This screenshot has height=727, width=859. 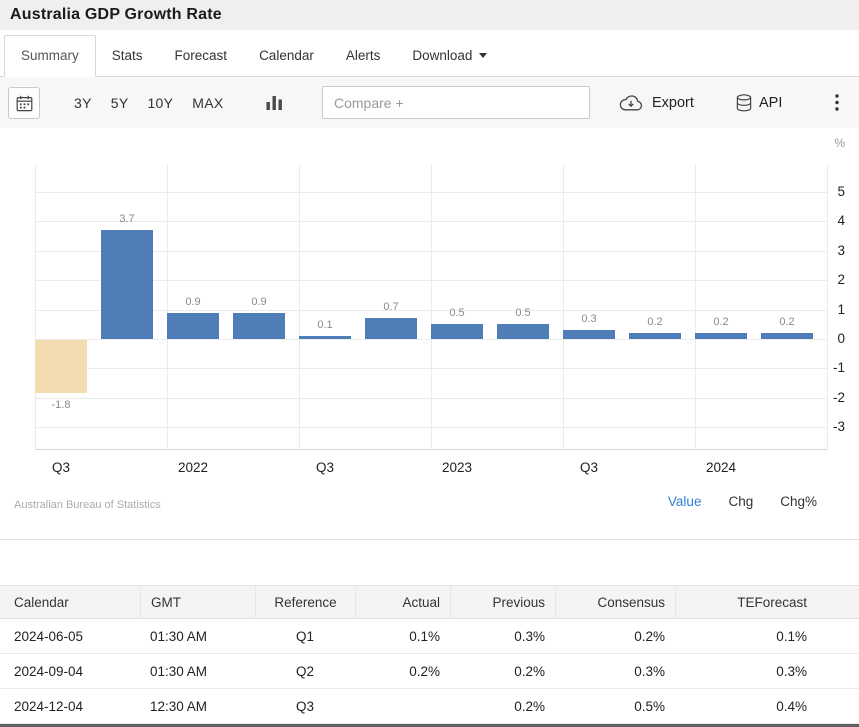 I want to click on tab-alerts: Alerts, so click(x=363, y=55).